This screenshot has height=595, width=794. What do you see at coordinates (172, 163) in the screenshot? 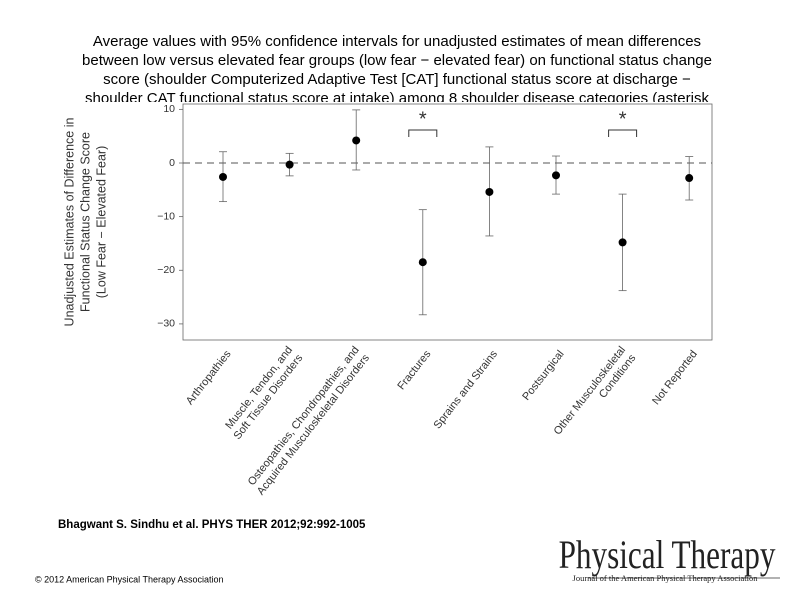
I see `y-tick-label: 0` at bounding box center [172, 163].